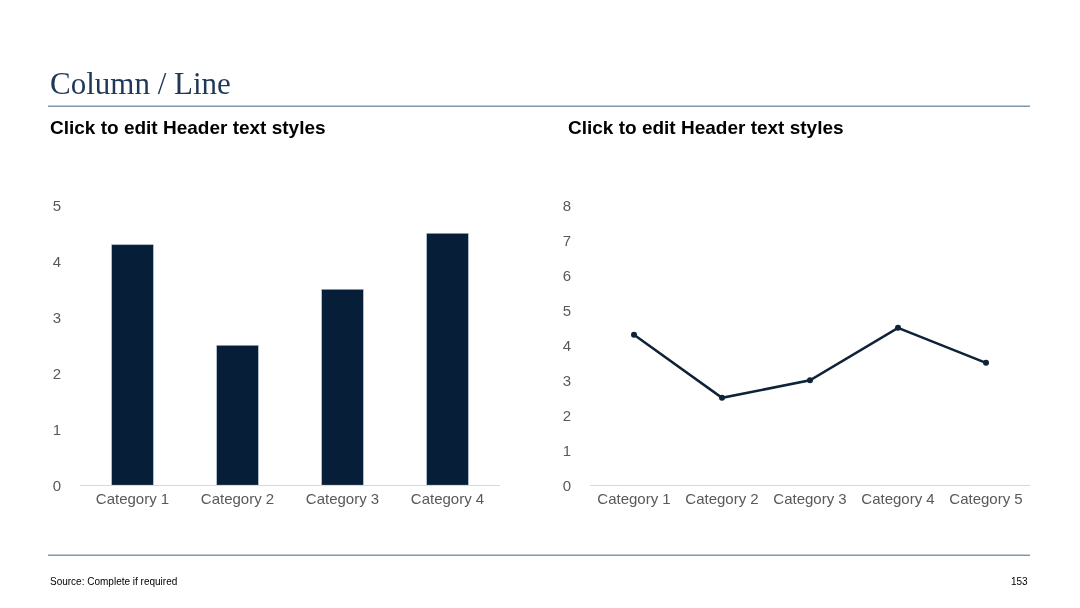 This screenshot has height=608, width=1080. I want to click on y-tick-label: 6, so click(566, 275).